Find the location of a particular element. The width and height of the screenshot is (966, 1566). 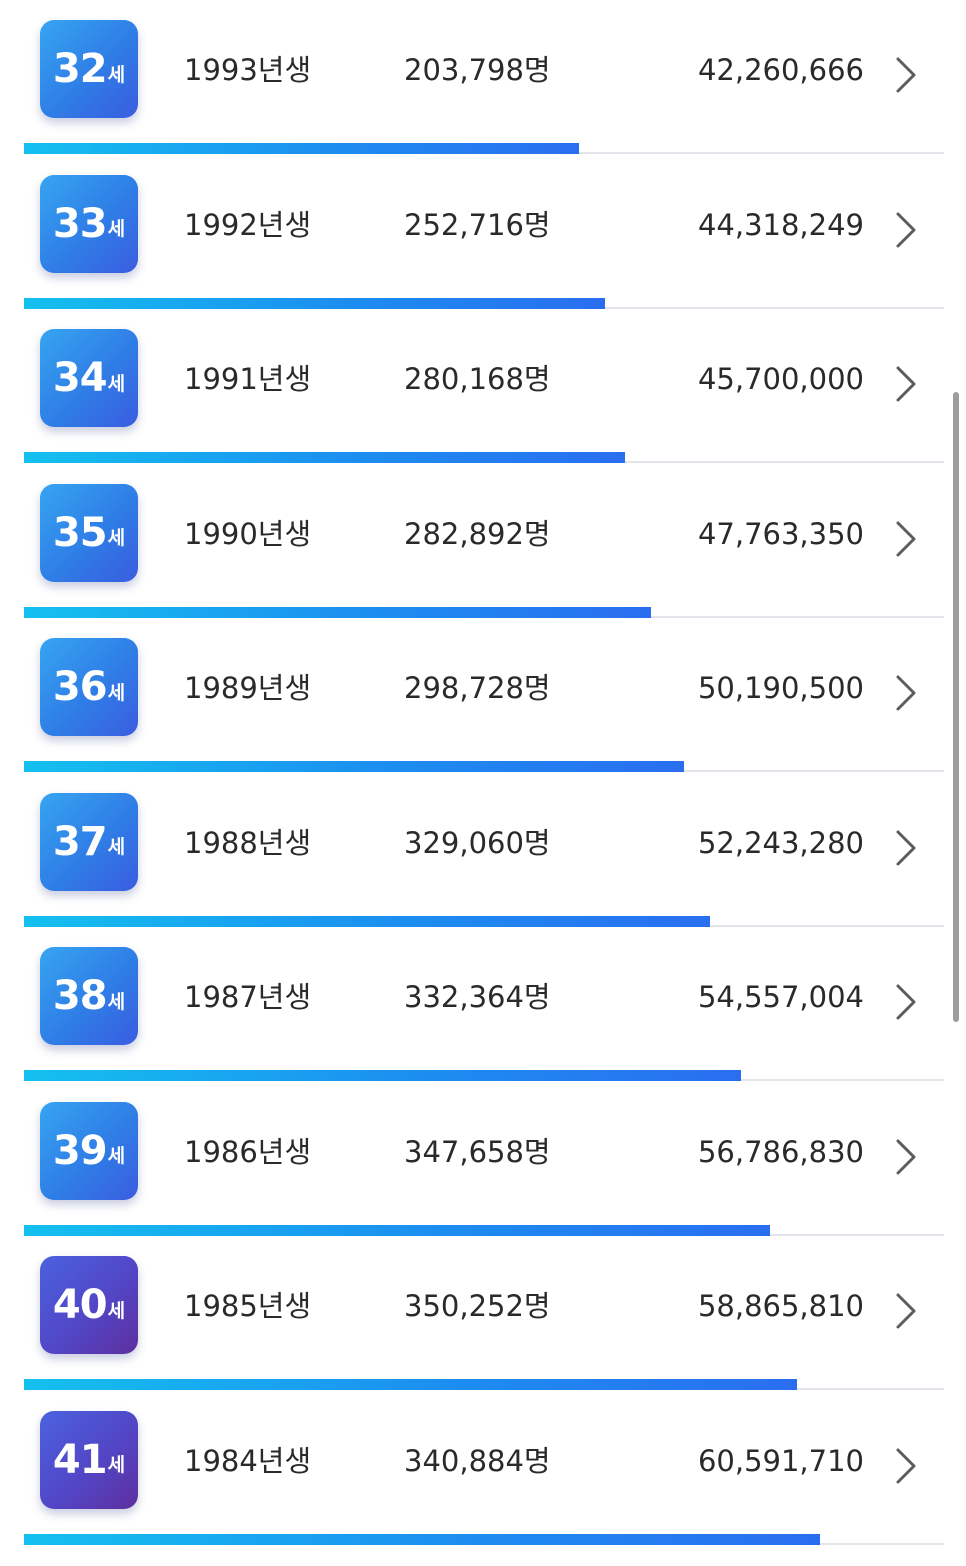

age-badge: 39 세 is located at coordinates (89, 1150).